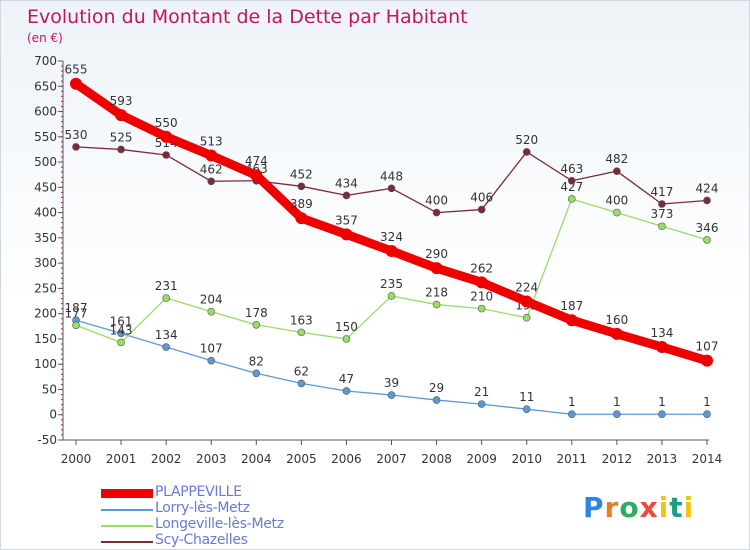  Describe the element at coordinates (45, 263) in the screenshot. I see `y-tick-label: 300` at that location.